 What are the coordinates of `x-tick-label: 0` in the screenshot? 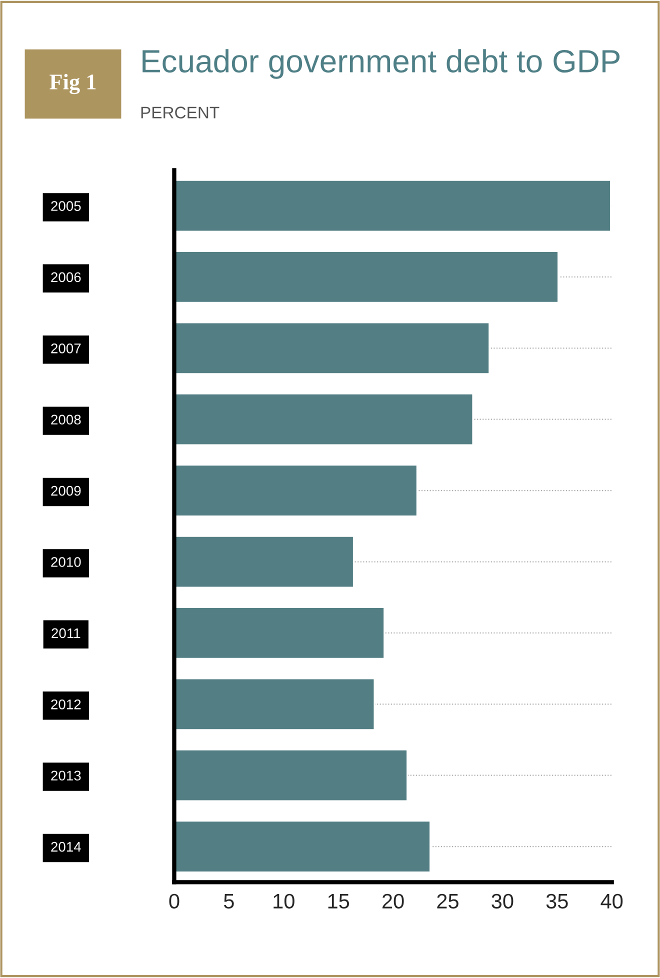 It's located at (174, 901).